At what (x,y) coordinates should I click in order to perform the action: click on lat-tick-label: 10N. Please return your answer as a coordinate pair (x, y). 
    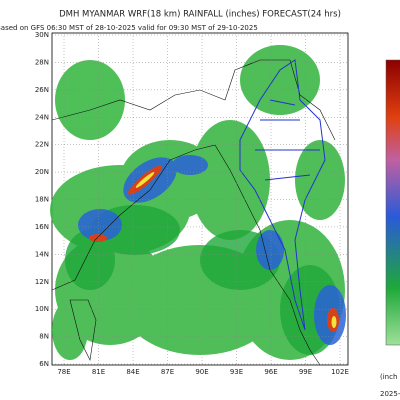
    Looking at the image, I should click on (42, 309).